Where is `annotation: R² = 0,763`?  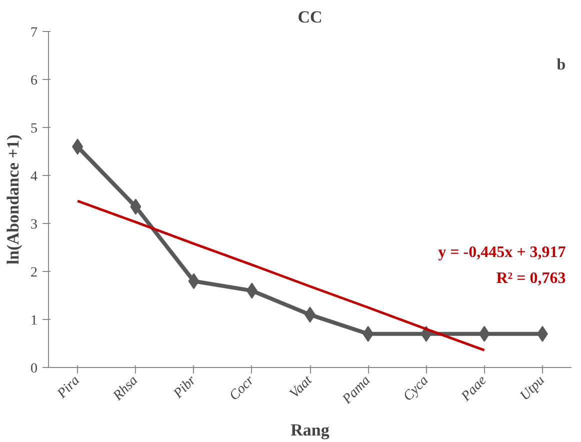 annotation: R² = 0,763 is located at coordinates (531, 279).